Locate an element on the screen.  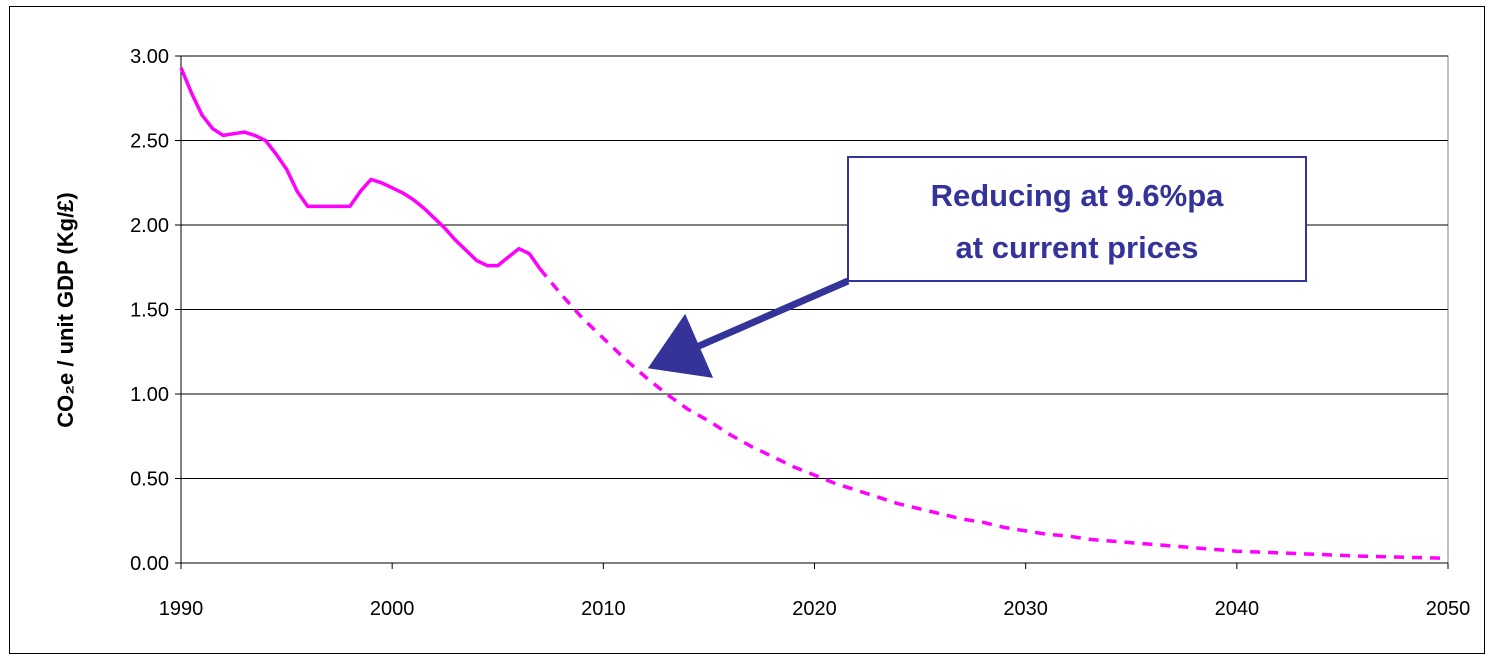
callout-line-2: at current prices is located at coordinates (1077, 247).